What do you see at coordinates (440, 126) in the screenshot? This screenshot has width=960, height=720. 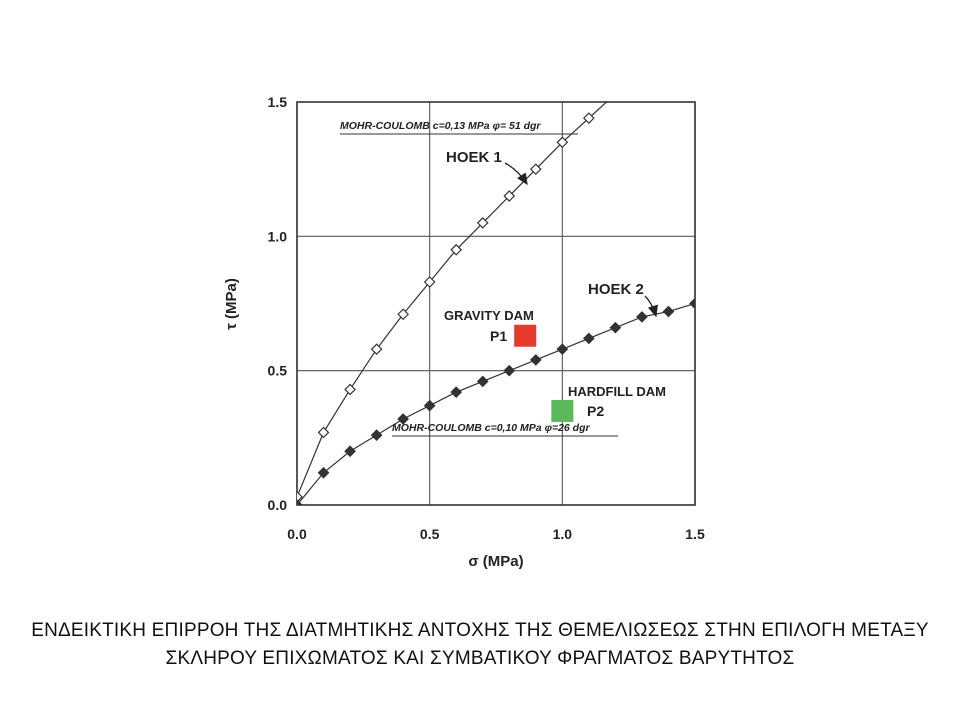 I see `mohr-coulomb-label-1: MOHR-COULOMB c=0,13 MPa φ= 51 dgr` at bounding box center [440, 126].